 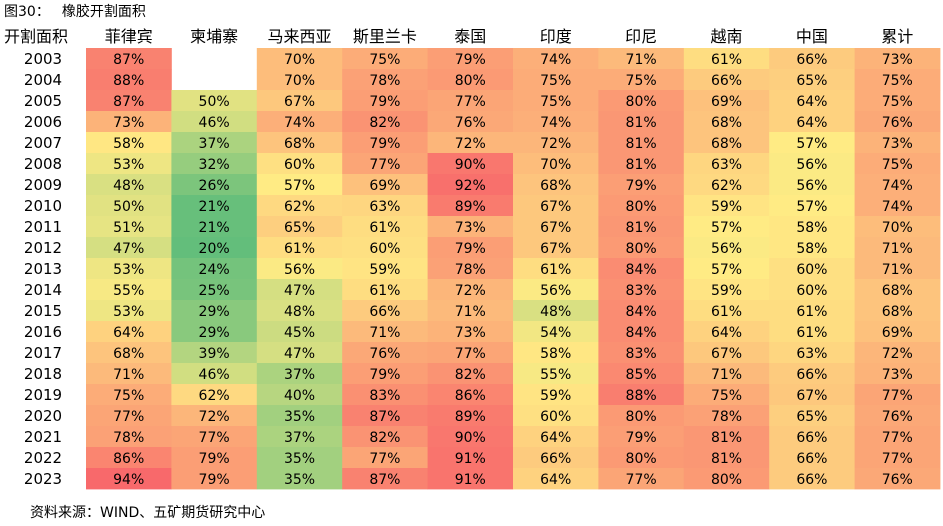 What do you see at coordinates (43, 164) in the screenshot?
I see `row-label: 2008` at bounding box center [43, 164].